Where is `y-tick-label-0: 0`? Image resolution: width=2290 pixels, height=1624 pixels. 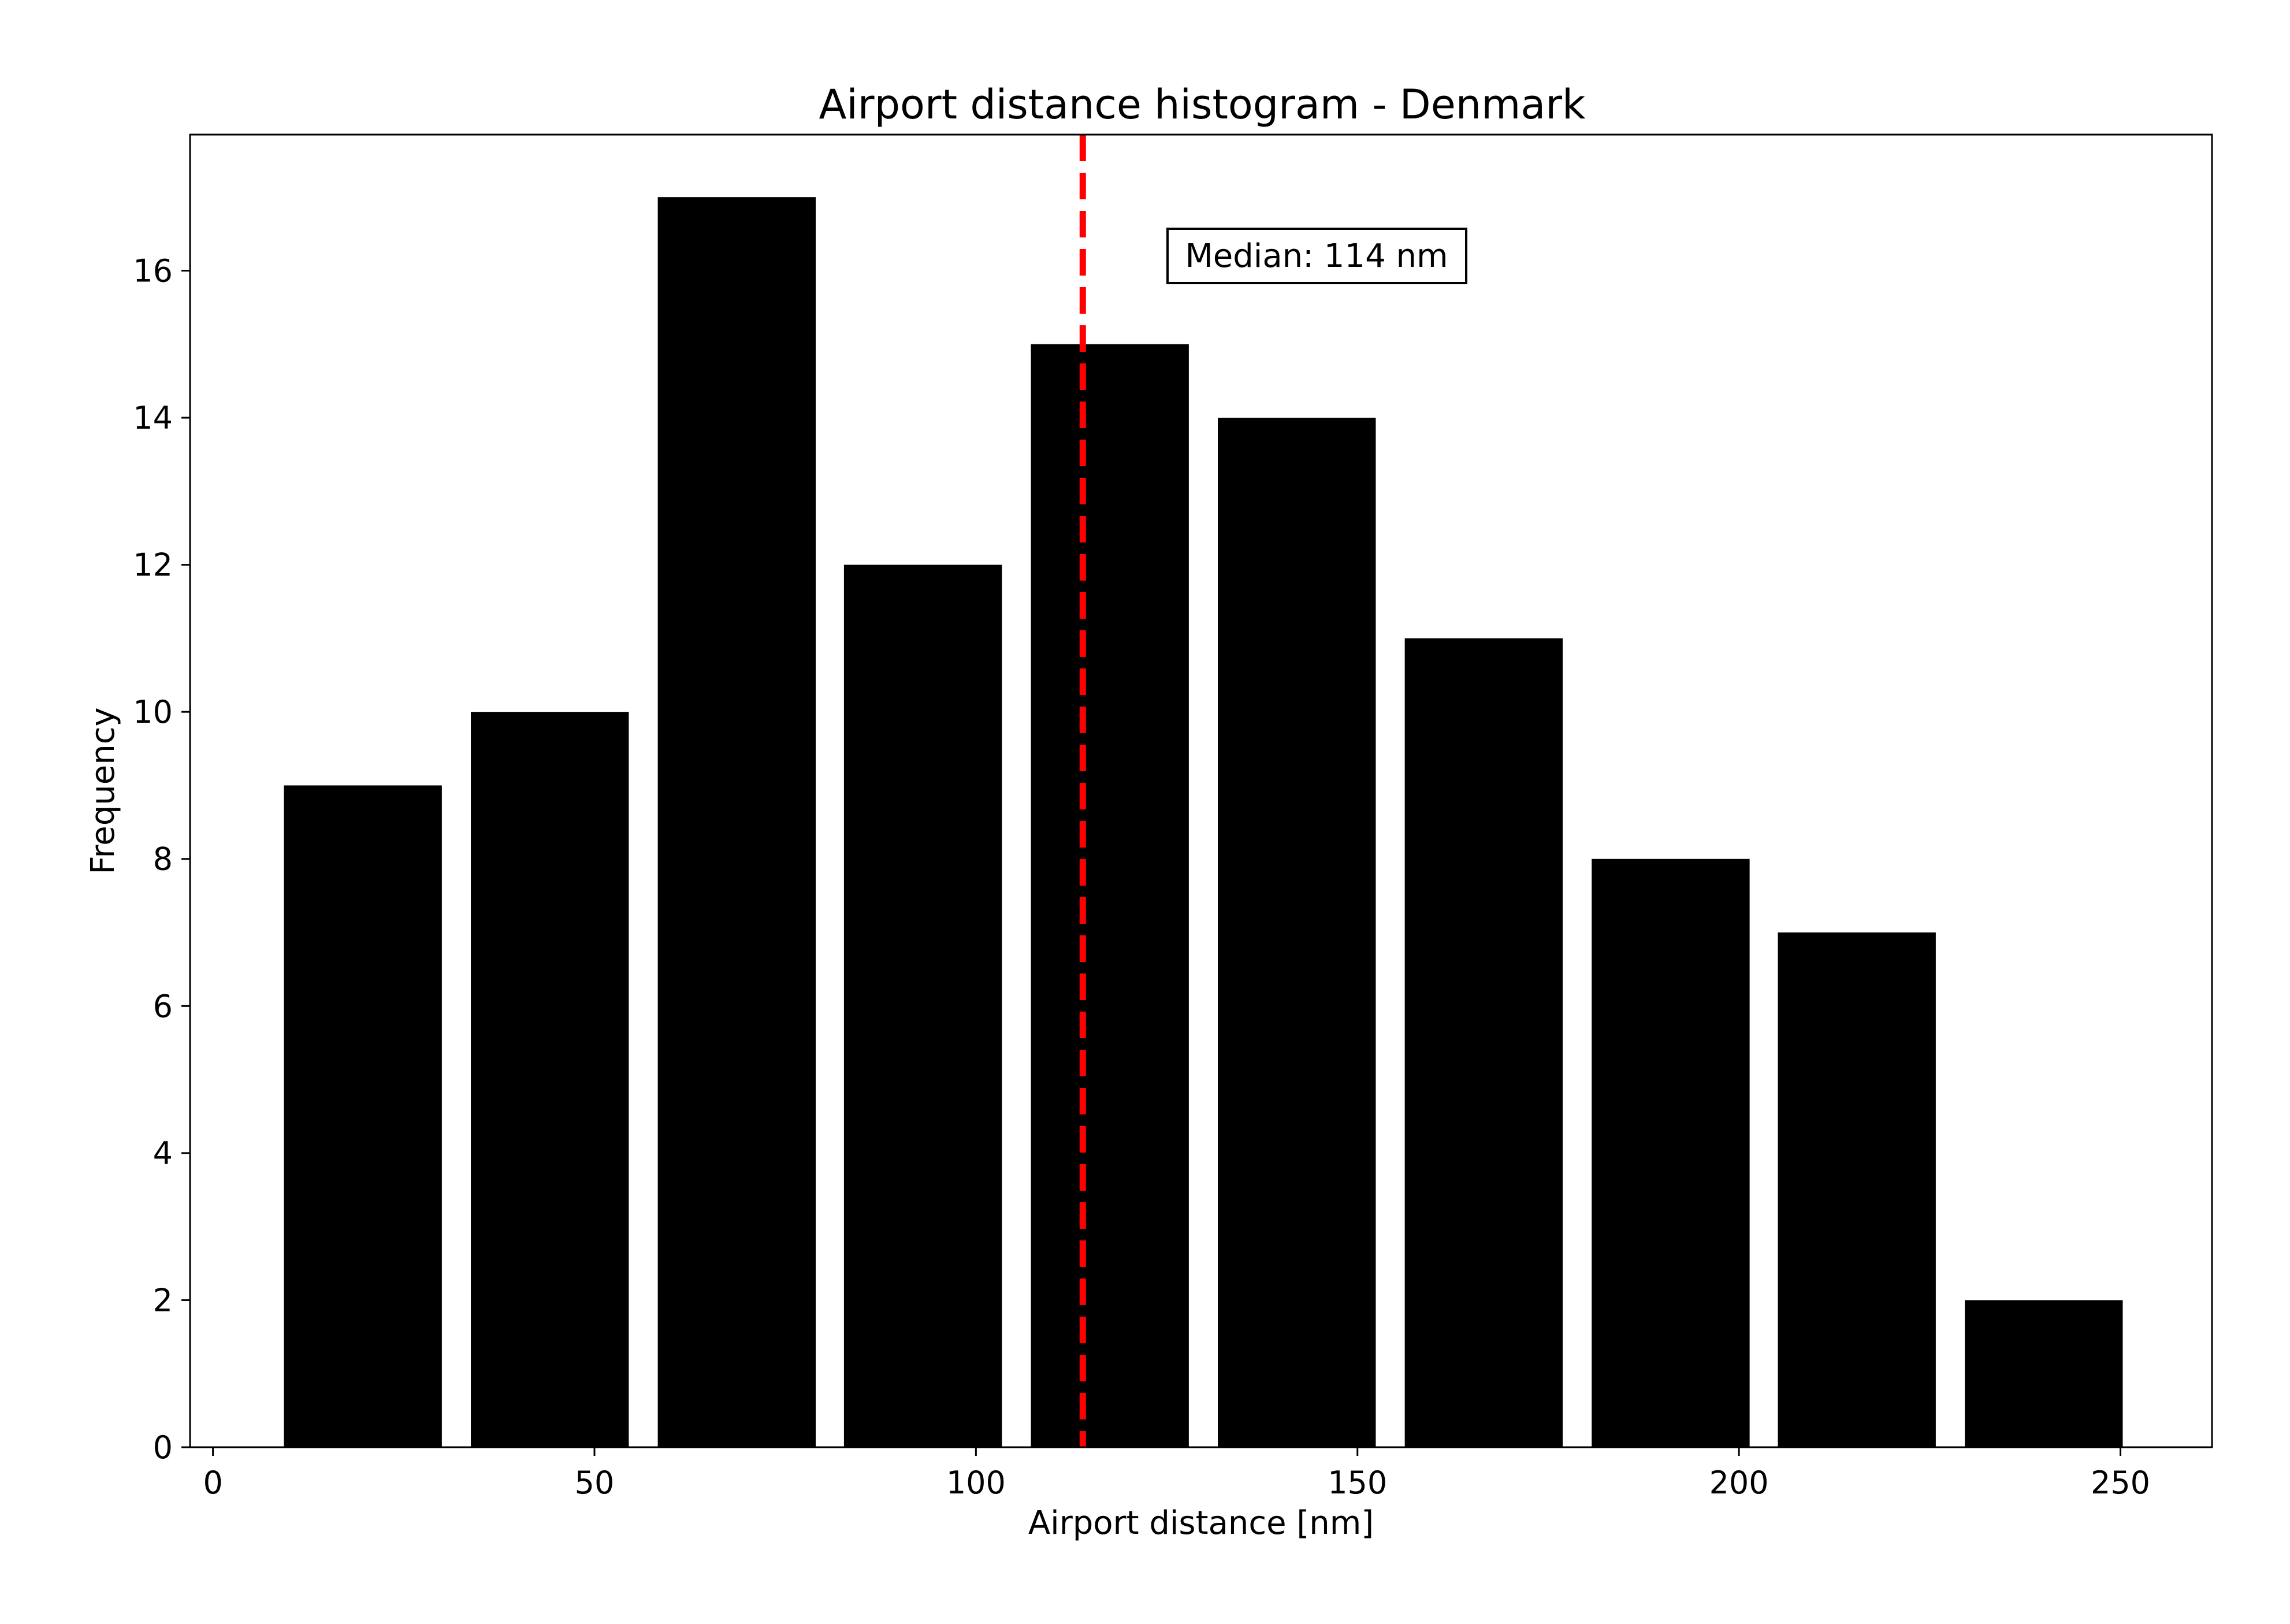
y-tick-label-0: 0 is located at coordinates (163, 1447).